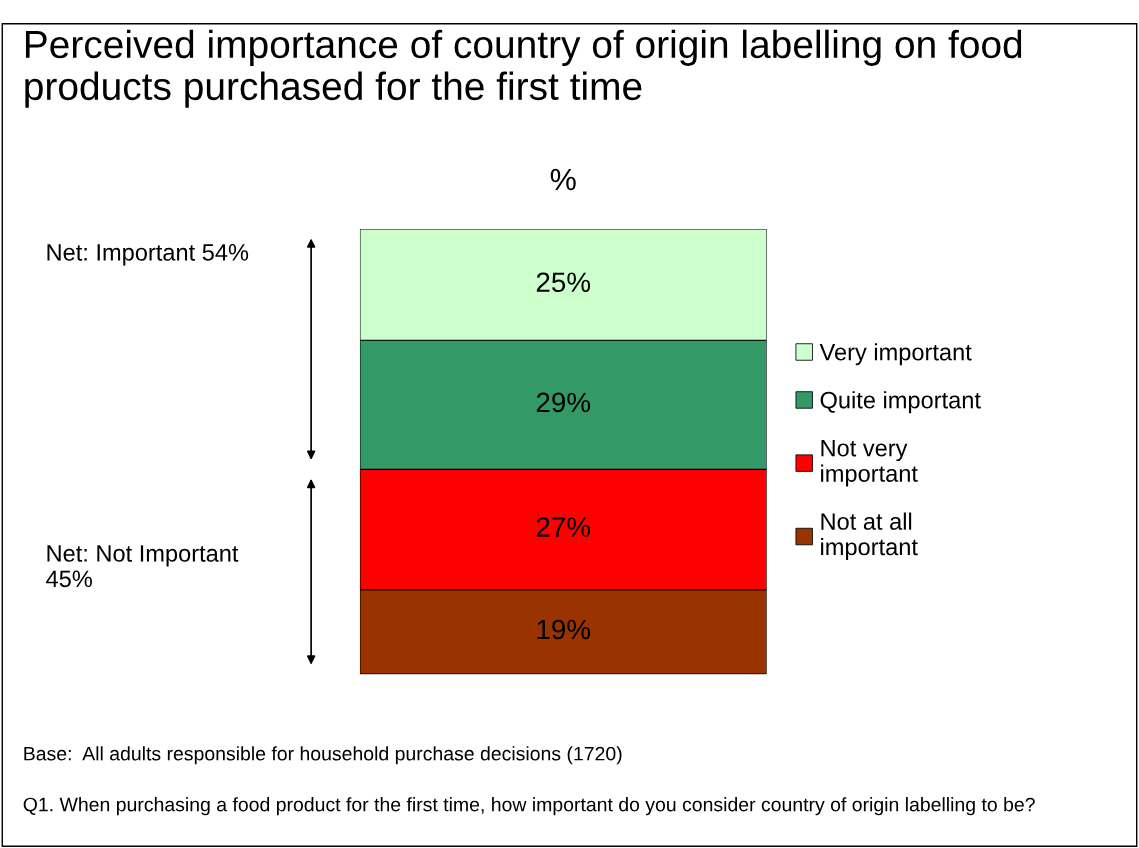  What do you see at coordinates (563, 527) in the screenshot?
I see `data-label: 27%` at bounding box center [563, 527].